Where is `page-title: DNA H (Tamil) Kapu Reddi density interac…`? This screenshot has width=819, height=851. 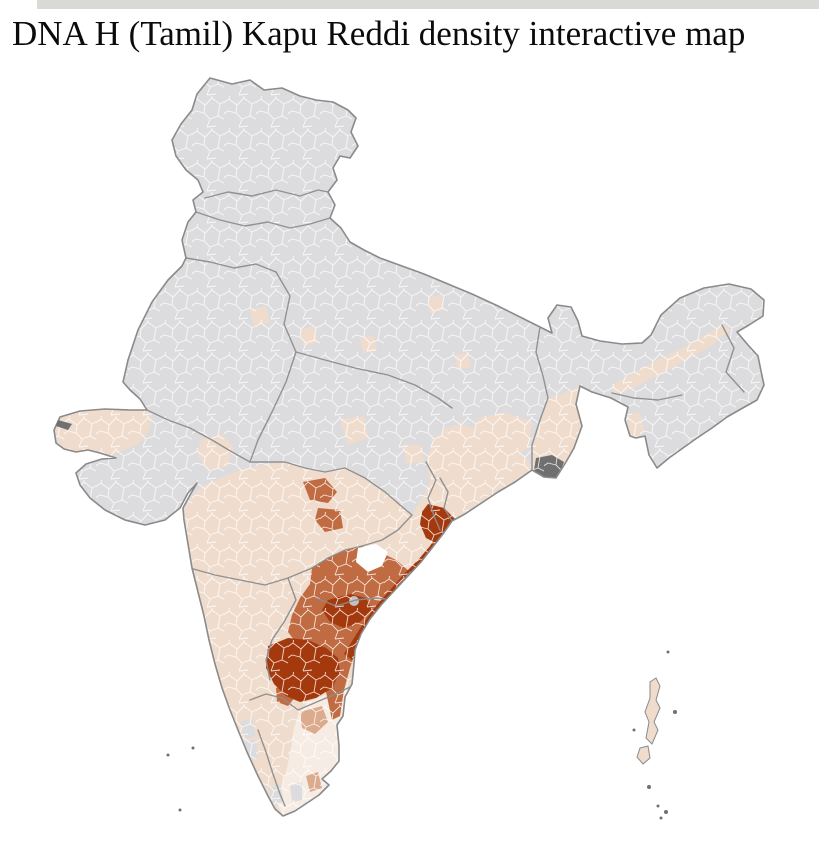
page-title: DNA H (Tamil) Kapu Reddi density interac… is located at coordinates (379, 33).